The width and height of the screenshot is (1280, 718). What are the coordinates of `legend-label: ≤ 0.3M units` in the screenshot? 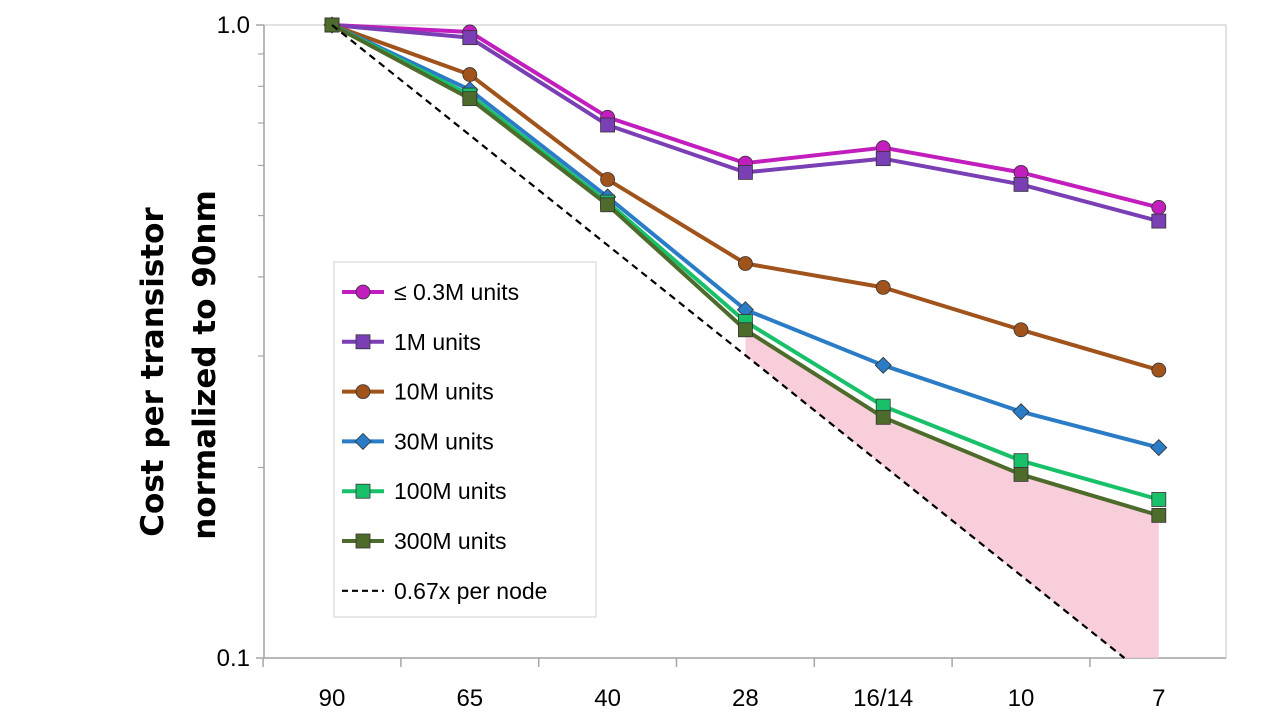 It's located at (456, 292).